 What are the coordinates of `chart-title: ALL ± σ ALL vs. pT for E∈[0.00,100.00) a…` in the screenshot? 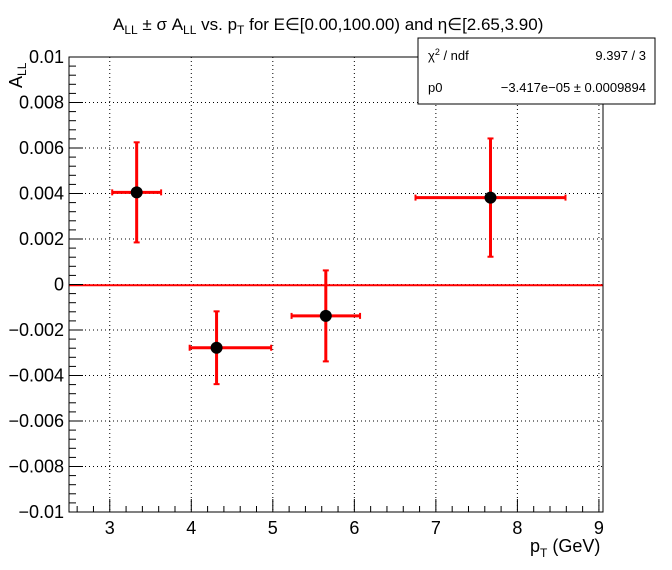 It's located at (328, 26).